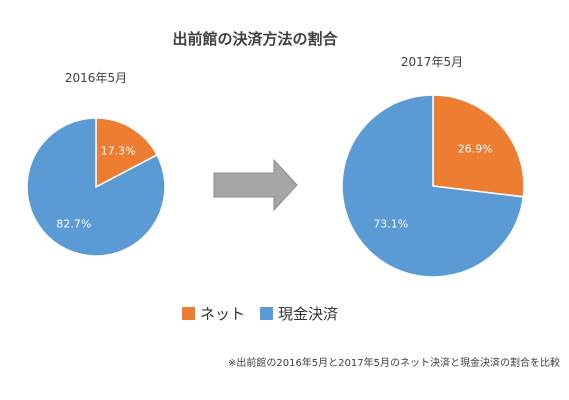 The image size is (569, 400). I want to click on legend-label-cash: 現金決済, so click(308, 314).